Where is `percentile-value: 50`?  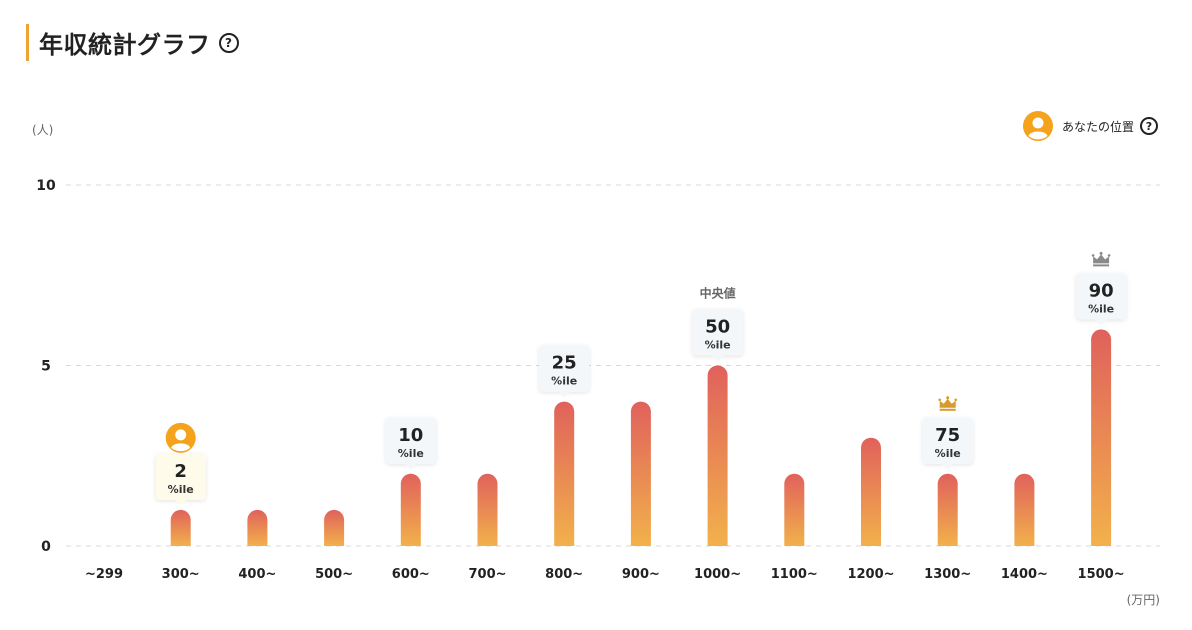
percentile-value: 50 is located at coordinates (717, 327).